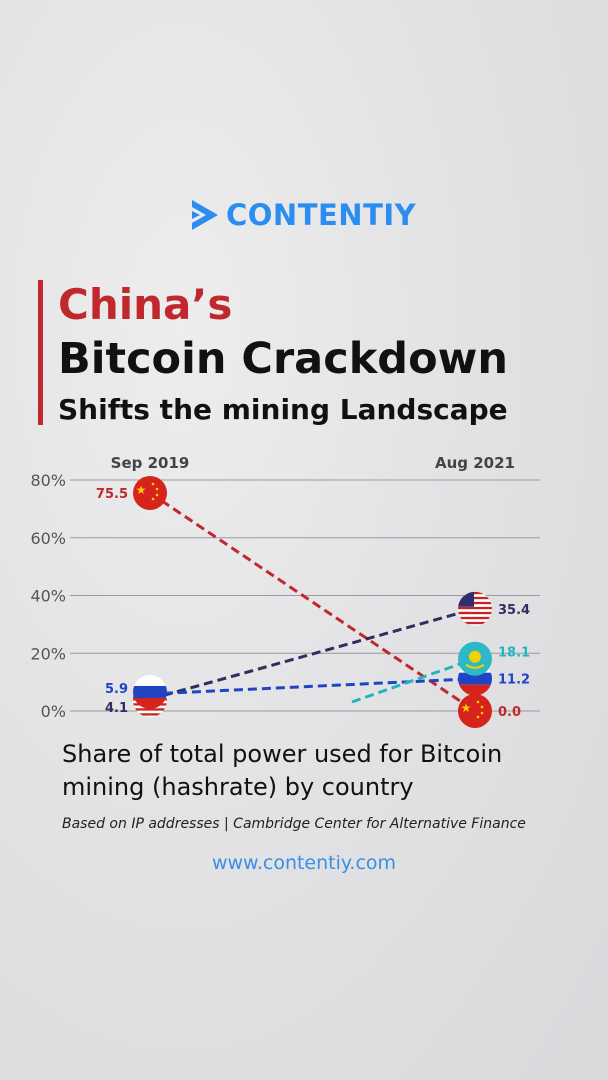  I want to click on brand-name: CONTENTIY, so click(321, 215).